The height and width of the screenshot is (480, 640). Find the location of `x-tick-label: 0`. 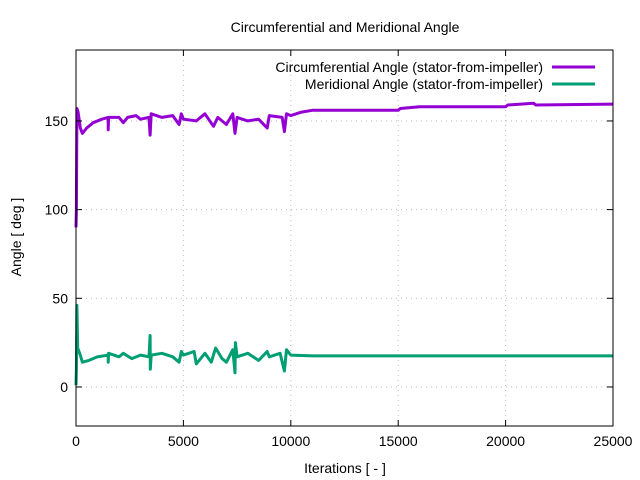

x-tick-label: 0 is located at coordinates (76, 441).